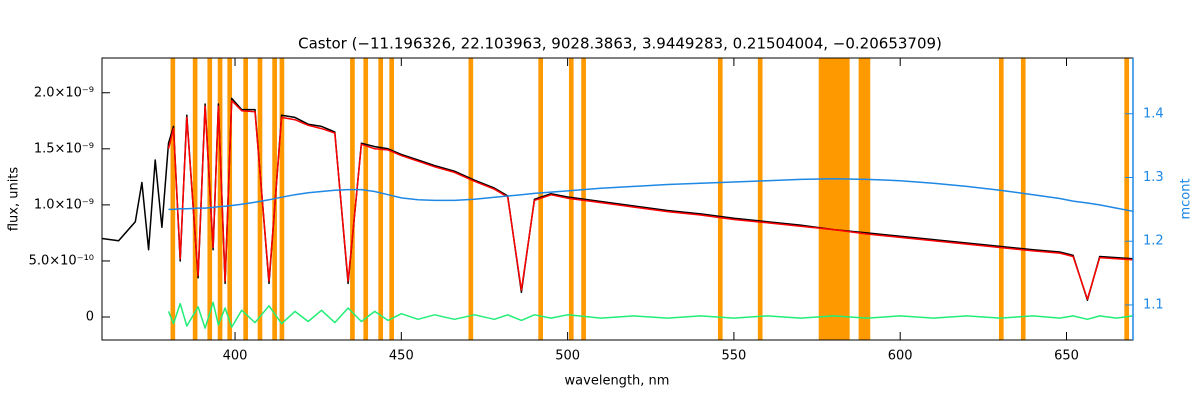 The width and height of the screenshot is (1200, 400). I want to click on y2-tick-label: 1.3, so click(1153, 177).